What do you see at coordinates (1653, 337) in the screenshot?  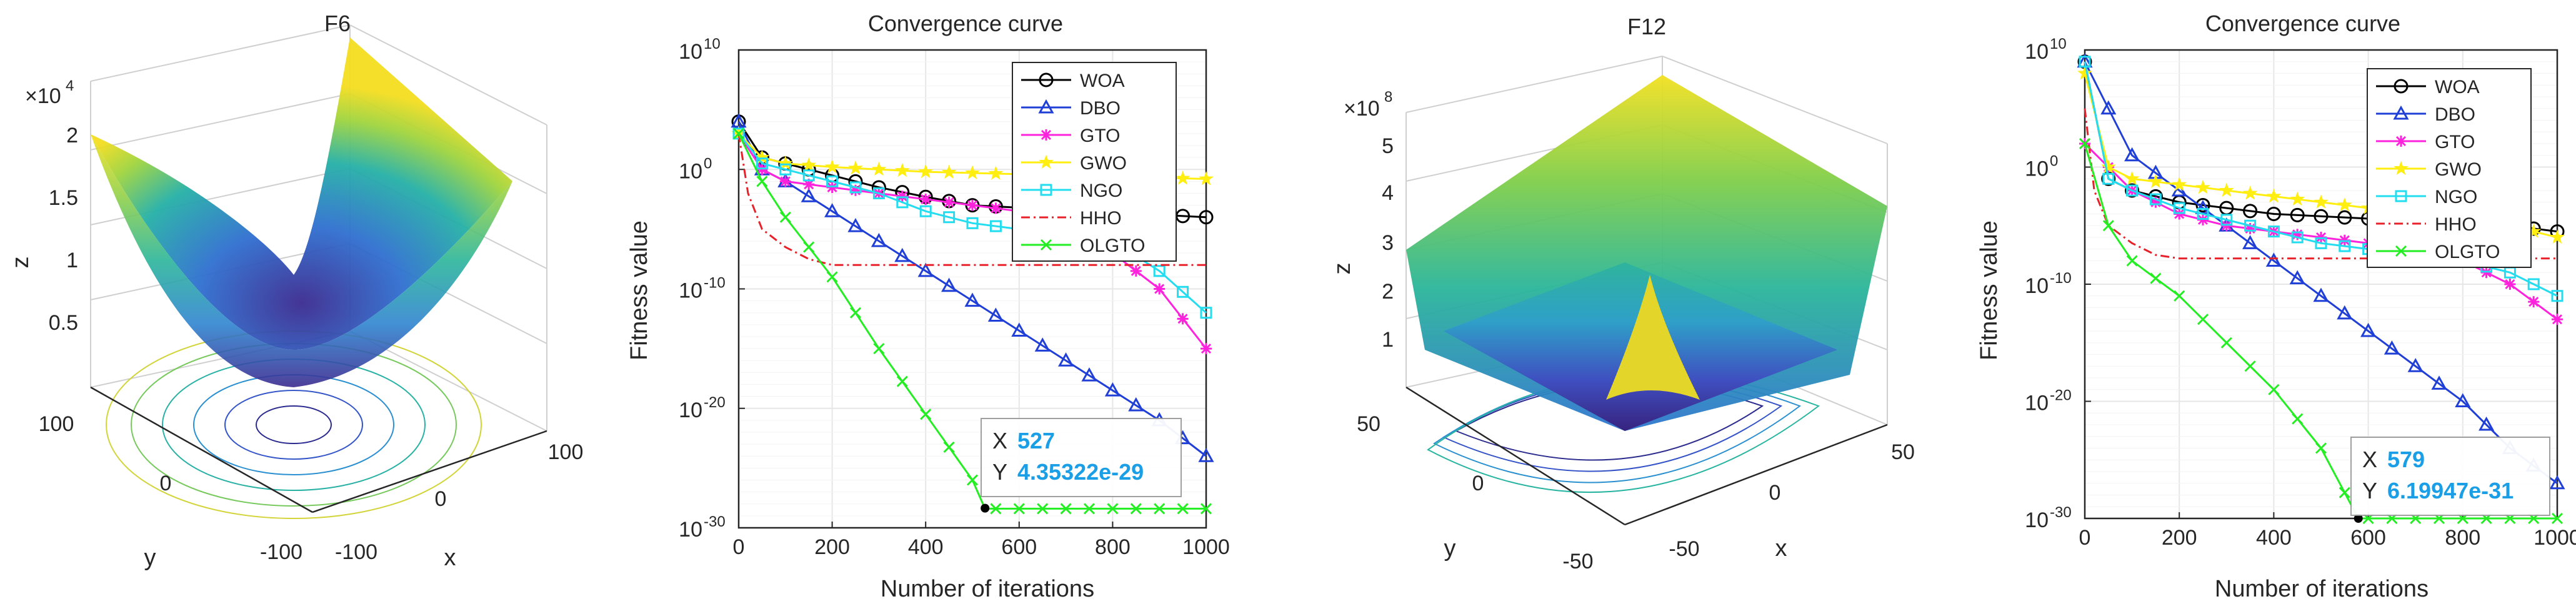 I see `f12-surface-spike` at bounding box center [1653, 337].